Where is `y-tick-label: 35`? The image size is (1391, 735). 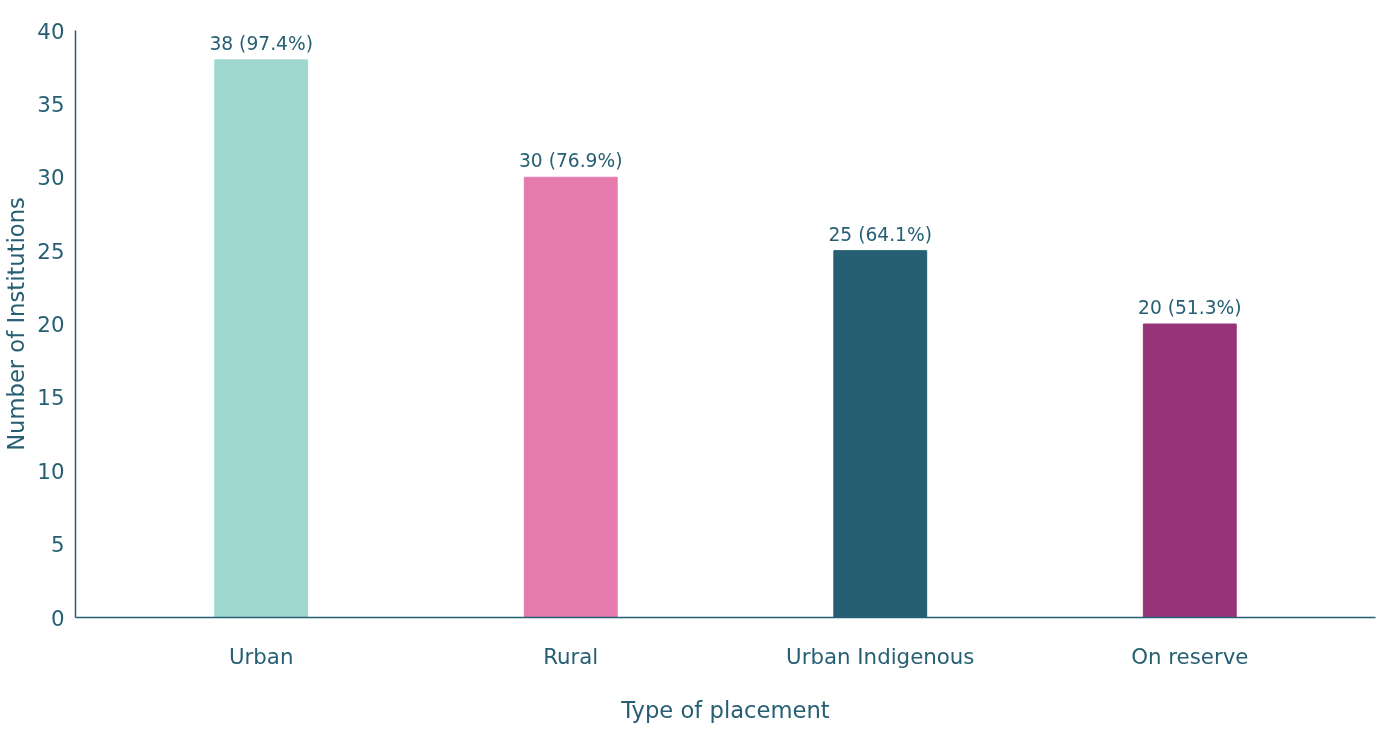 y-tick-label: 35 is located at coordinates (51, 104).